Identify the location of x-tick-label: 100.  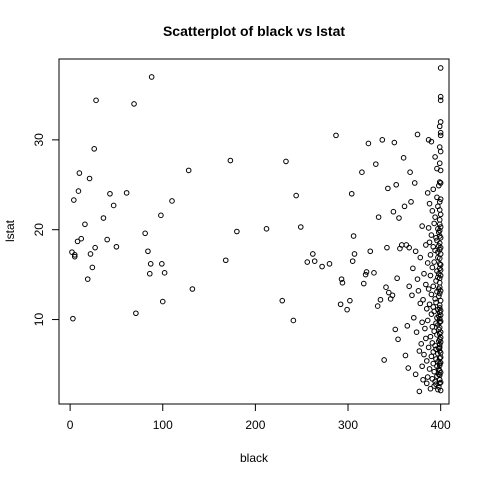
(163, 425).